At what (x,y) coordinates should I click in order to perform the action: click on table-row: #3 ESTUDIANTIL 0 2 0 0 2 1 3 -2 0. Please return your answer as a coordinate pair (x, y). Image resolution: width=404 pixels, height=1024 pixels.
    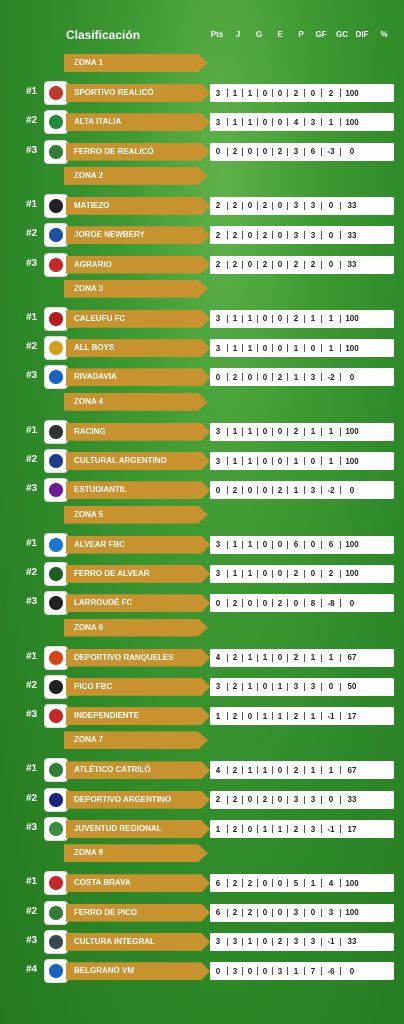
    Looking at the image, I should click on (202, 489).